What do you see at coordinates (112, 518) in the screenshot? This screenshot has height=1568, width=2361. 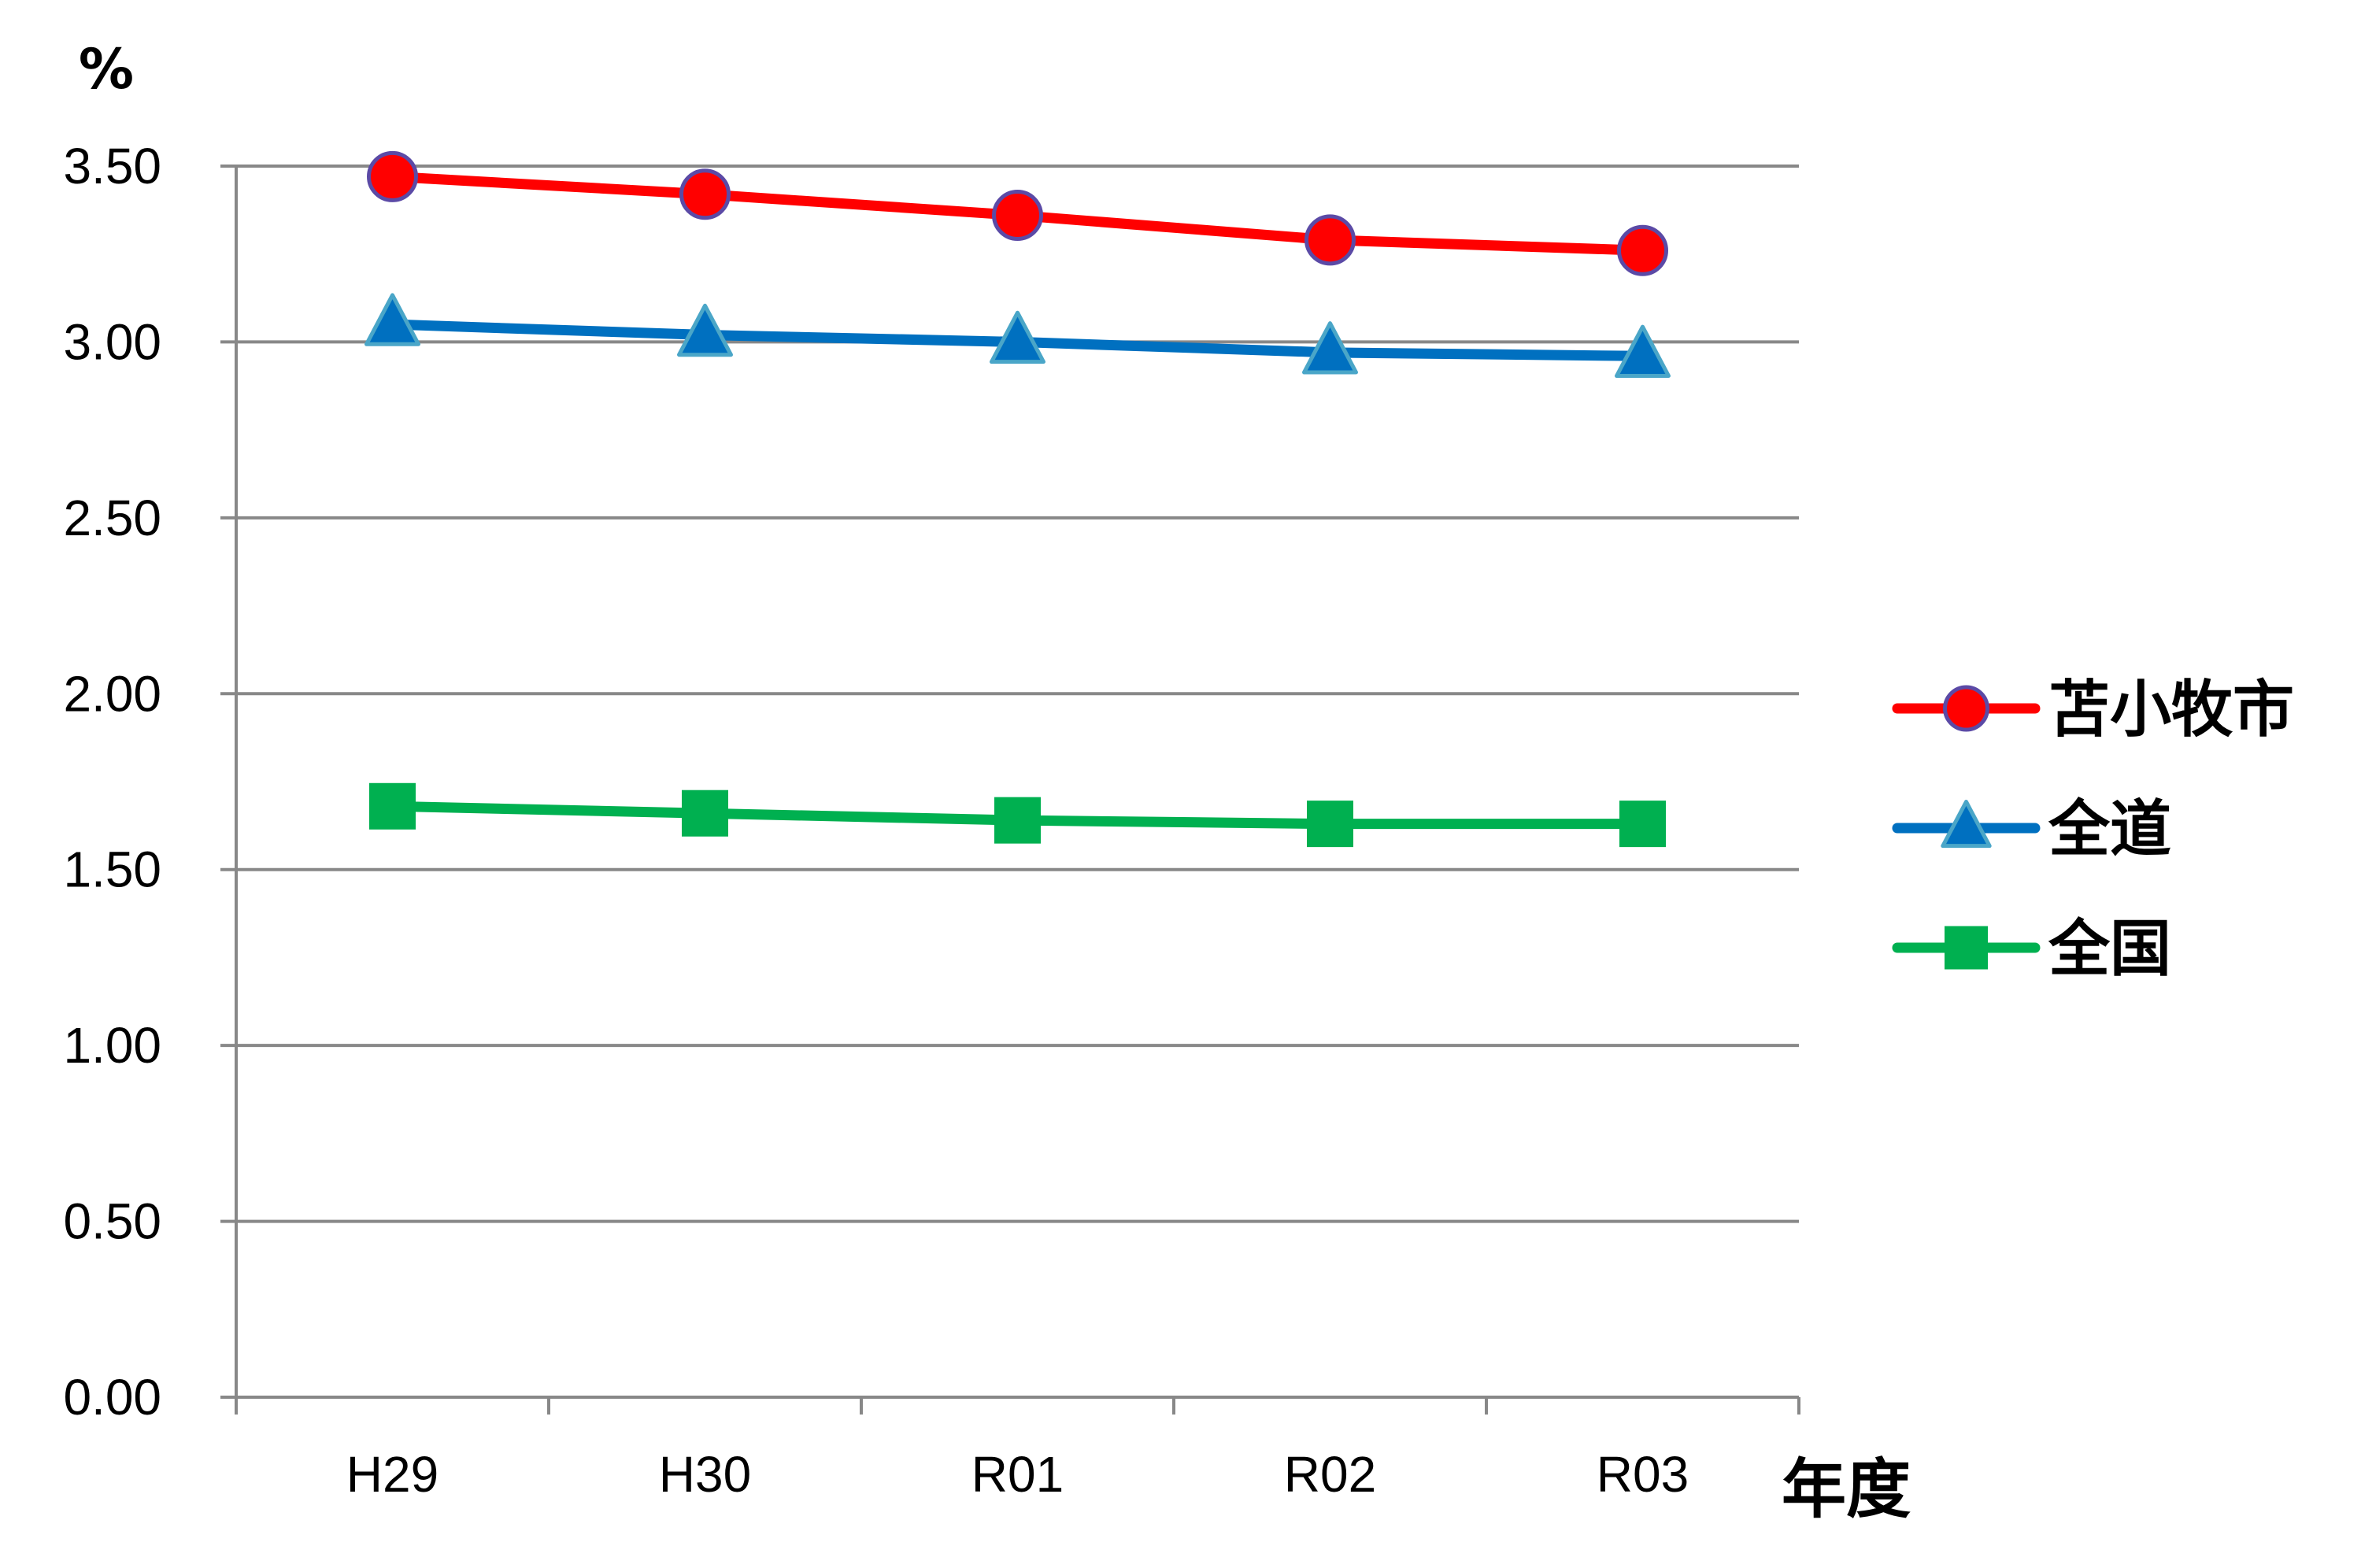 I see `y-tick-label: 2.50` at bounding box center [112, 518].